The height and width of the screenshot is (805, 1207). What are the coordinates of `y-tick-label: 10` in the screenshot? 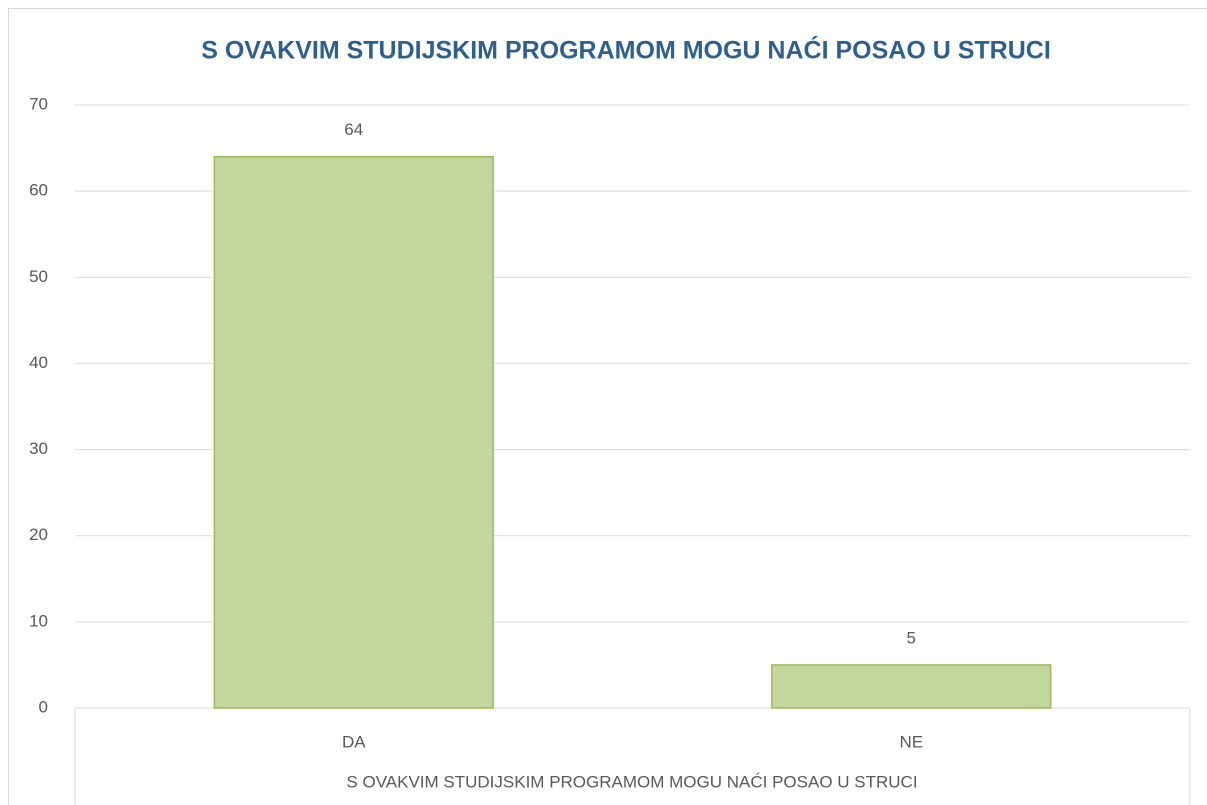 It's located at (38, 620).